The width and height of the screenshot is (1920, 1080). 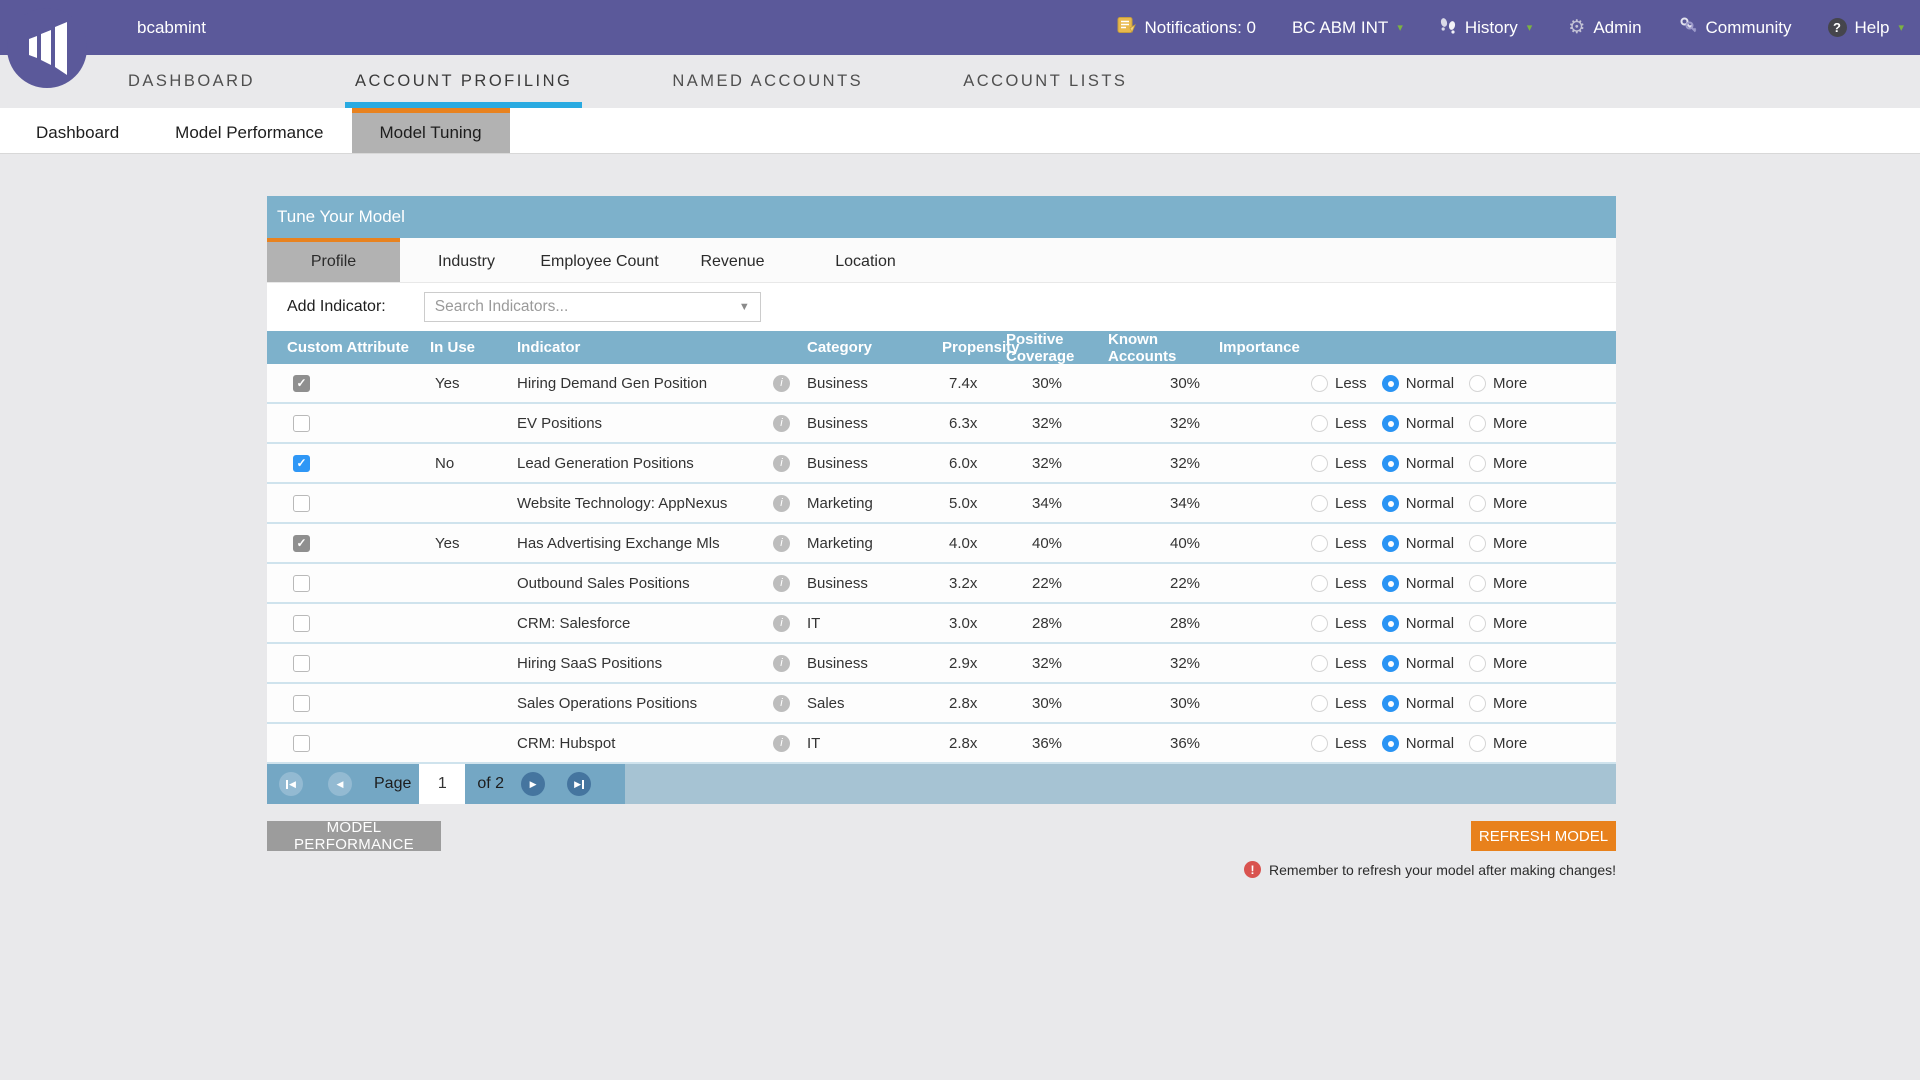 What do you see at coordinates (1865, 28) in the screenshot?
I see `help-menu-button: ? Help ▾` at bounding box center [1865, 28].